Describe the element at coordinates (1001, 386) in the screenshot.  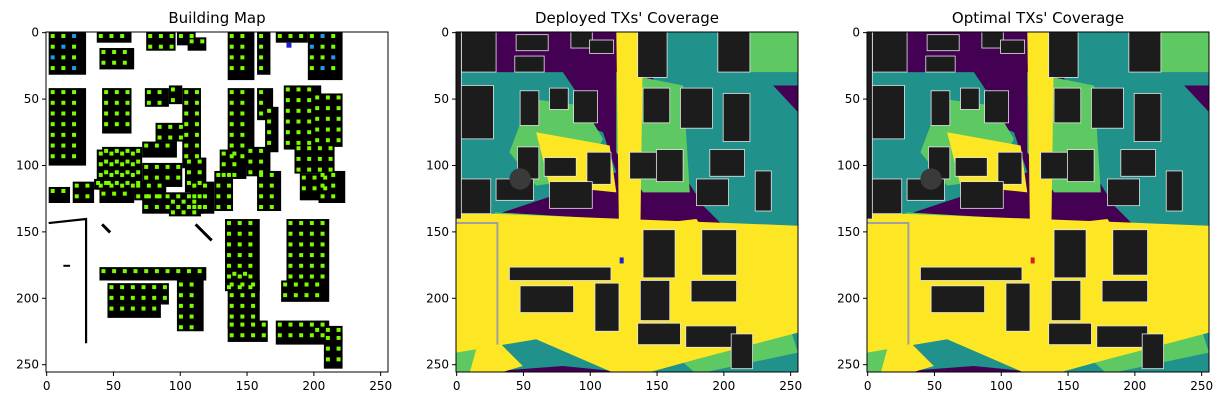
I see `x-tick-label: 100` at that location.